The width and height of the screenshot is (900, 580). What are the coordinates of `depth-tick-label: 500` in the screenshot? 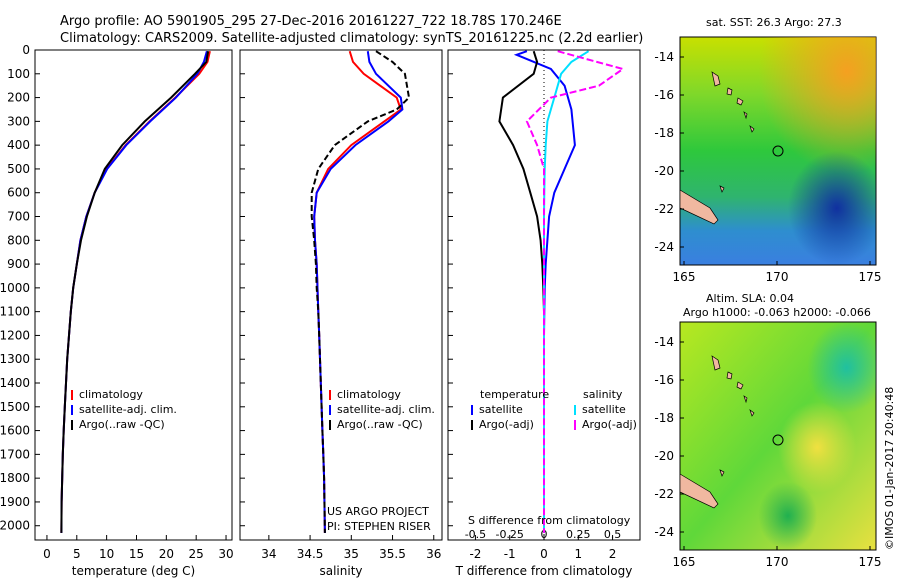 It's located at (18, 169).